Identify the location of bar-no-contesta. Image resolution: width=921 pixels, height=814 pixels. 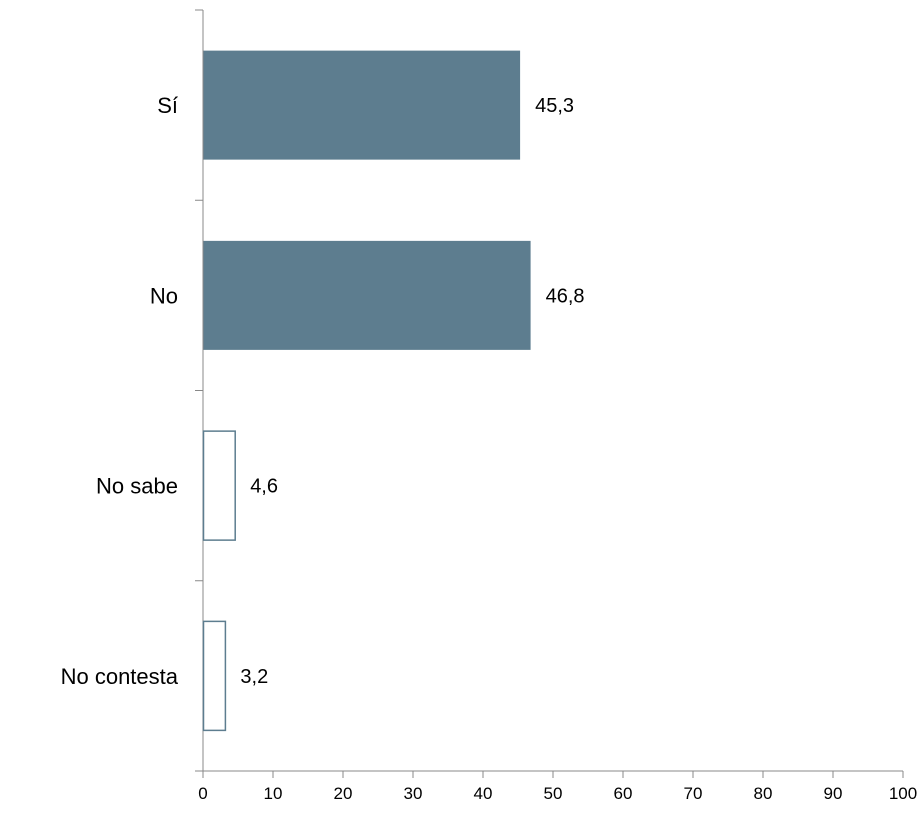
(214, 676).